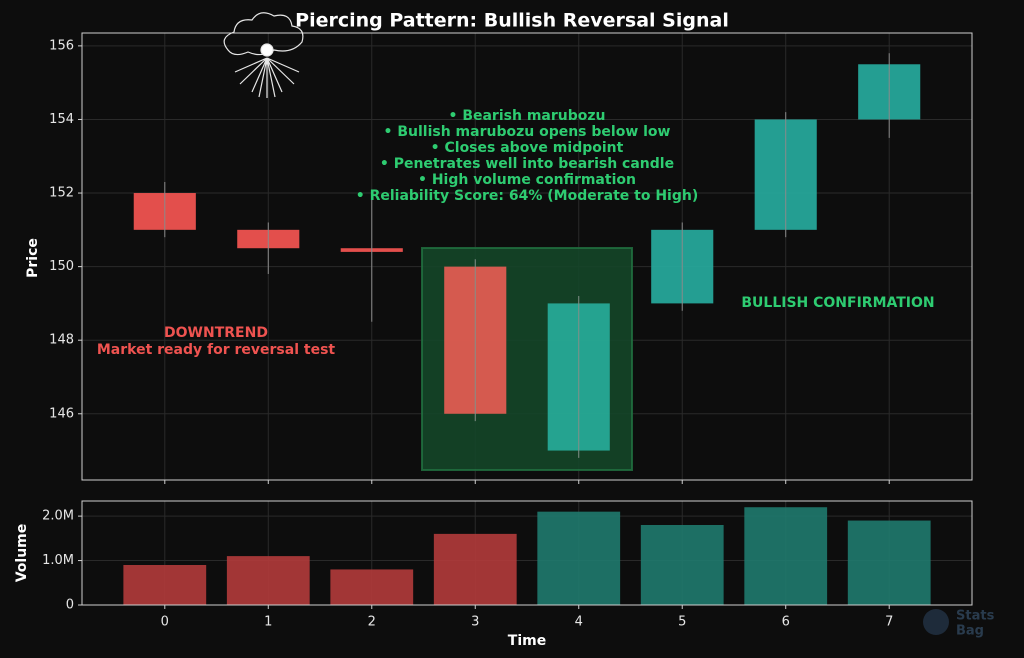 The width and height of the screenshot is (1024, 658). Describe the element at coordinates (61, 413) in the screenshot. I see `y-tick-label: 146` at that location.